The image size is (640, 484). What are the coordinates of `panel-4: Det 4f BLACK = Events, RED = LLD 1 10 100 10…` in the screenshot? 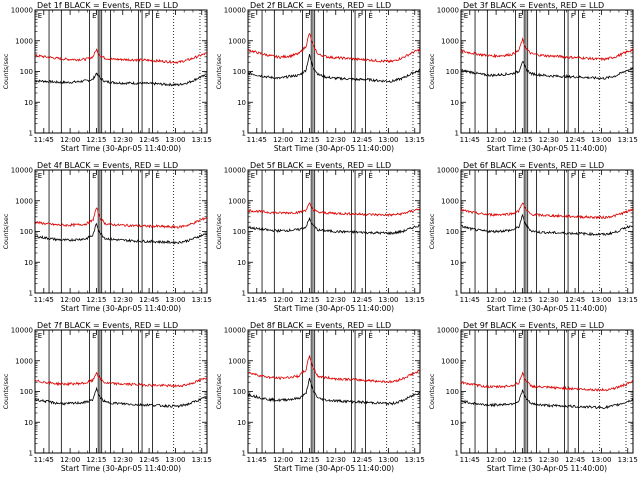 It's located at (107, 237).